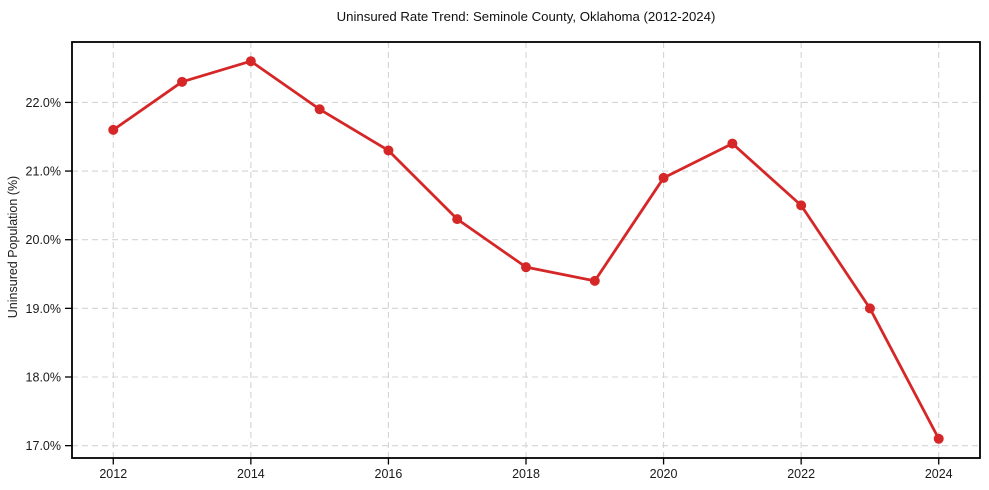 The height and width of the screenshot is (490, 989). What do you see at coordinates (113, 474) in the screenshot?
I see `x-tick-label: 2012` at bounding box center [113, 474].